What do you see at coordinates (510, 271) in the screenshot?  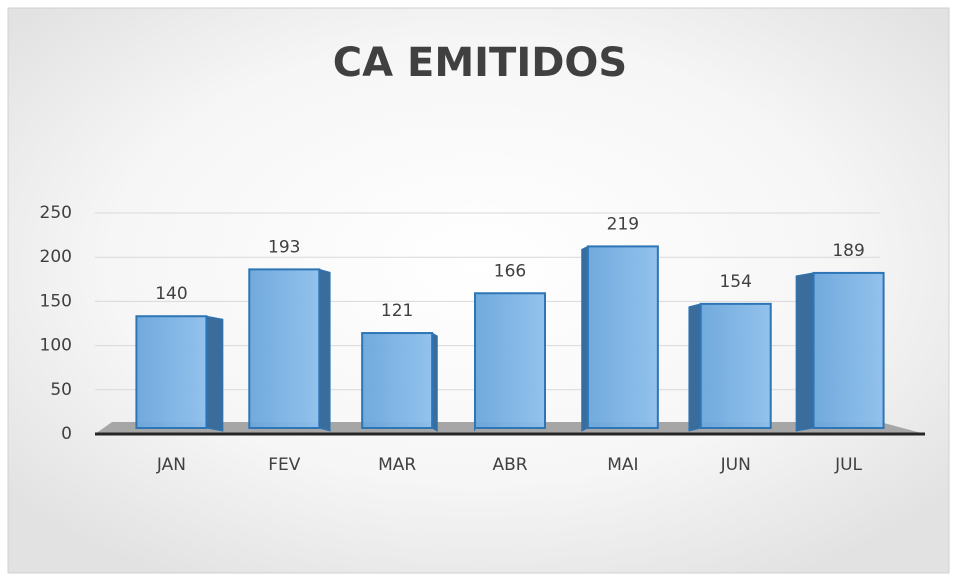 I see `data-label: 166` at bounding box center [510, 271].